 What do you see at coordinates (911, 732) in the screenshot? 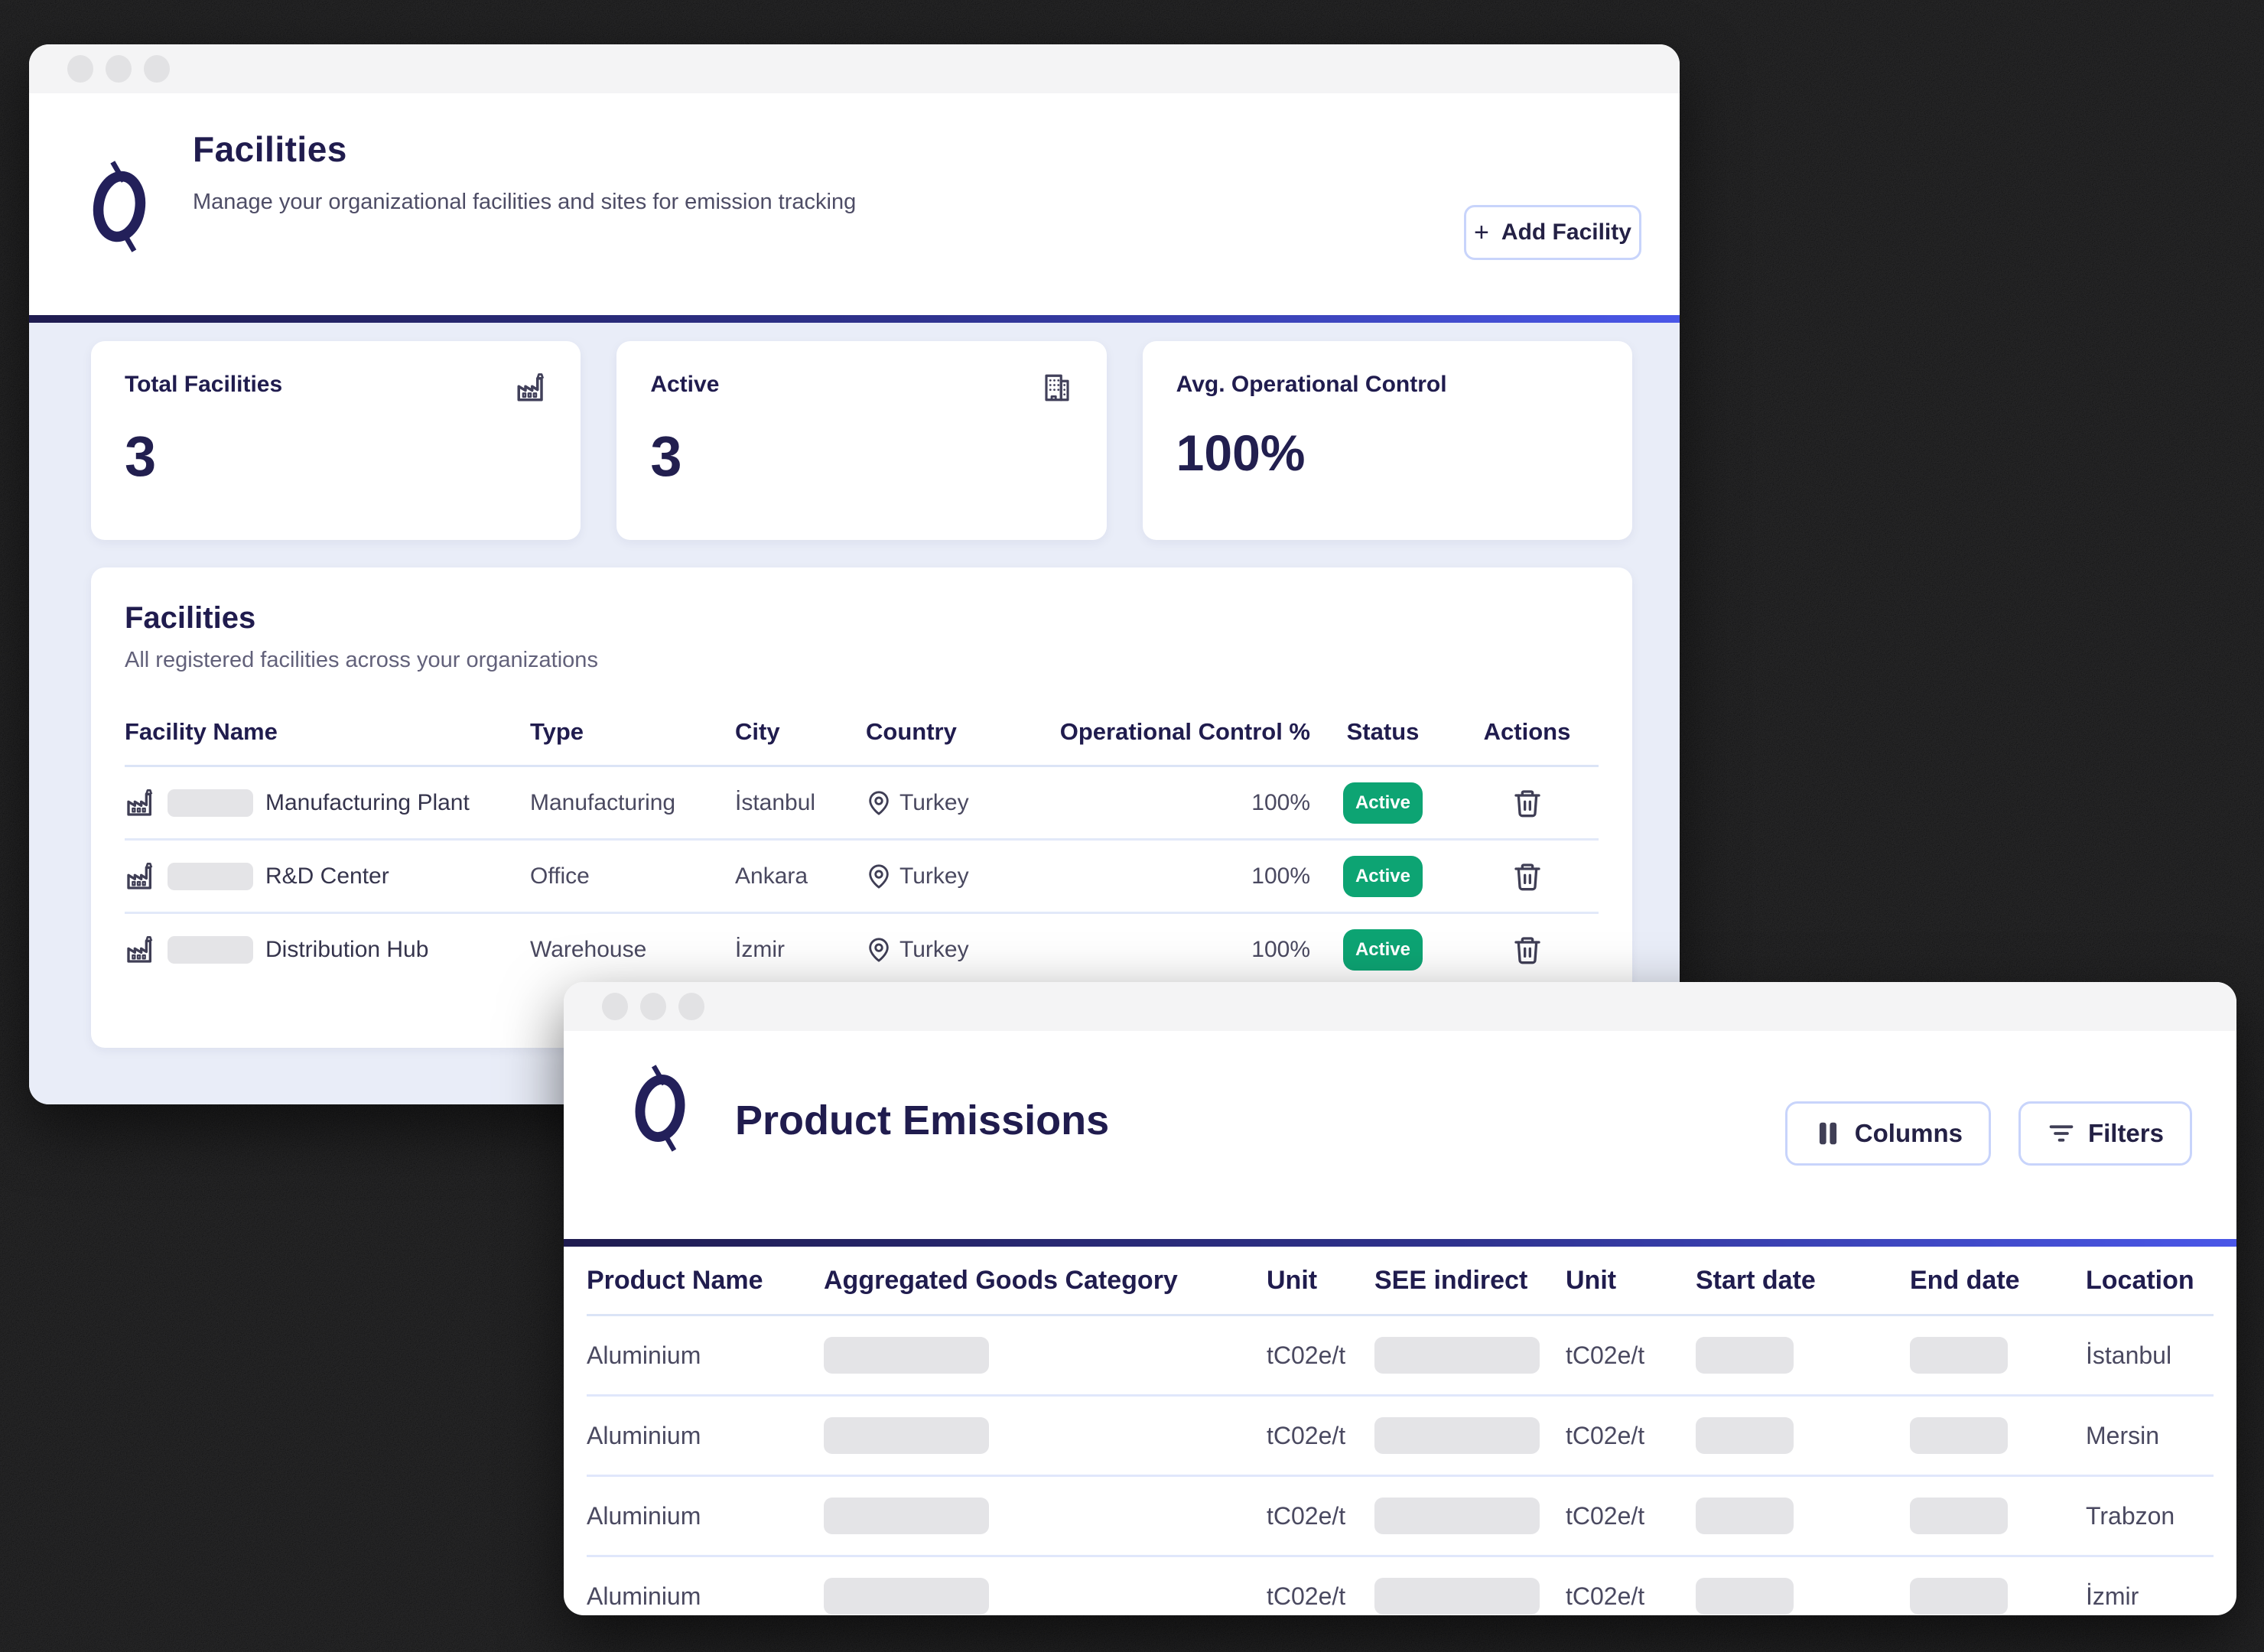
I see `column-header-country: Country` at bounding box center [911, 732].